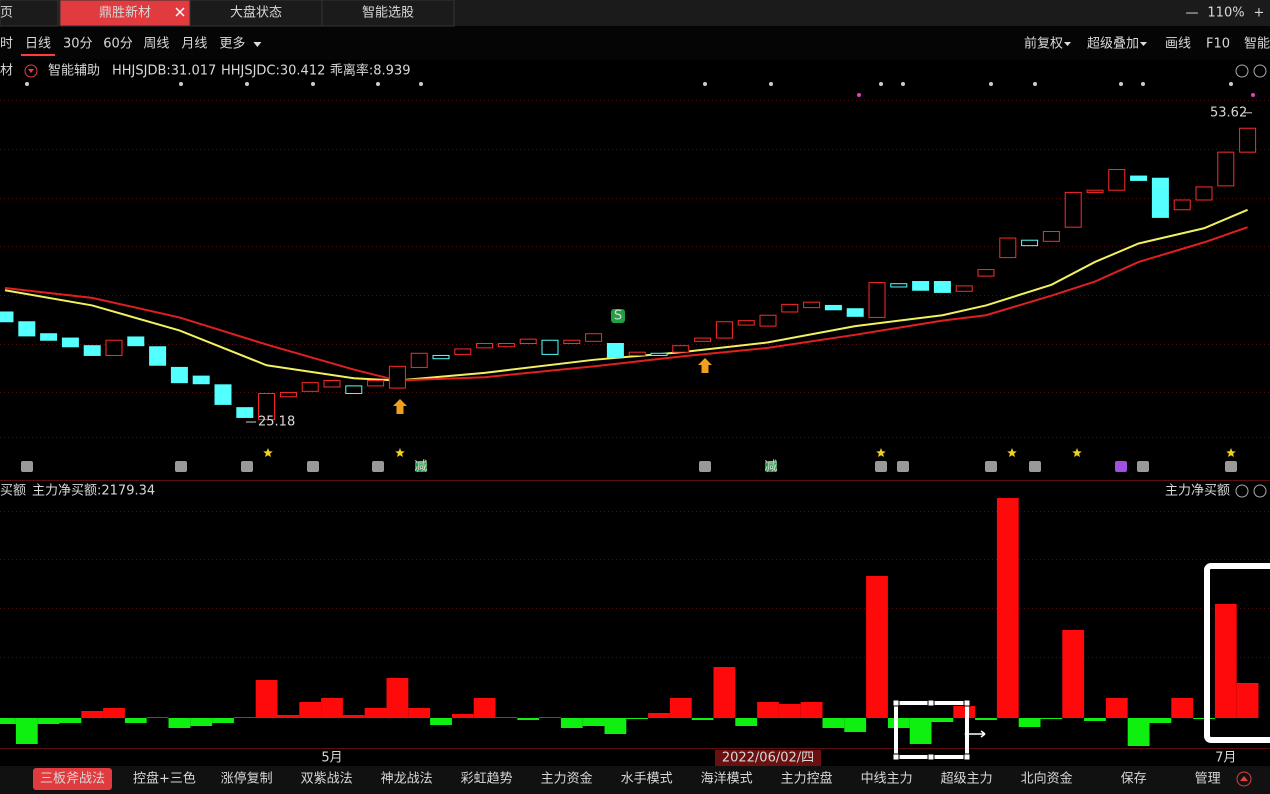 This screenshot has width=1270, height=794. I want to click on price-low-label: 25.18, so click(276, 421).